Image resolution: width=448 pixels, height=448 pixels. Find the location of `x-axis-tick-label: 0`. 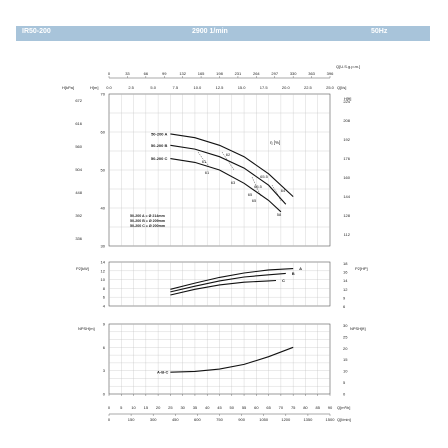

x-axis-tick-label: 0 is located at coordinates (109, 407).